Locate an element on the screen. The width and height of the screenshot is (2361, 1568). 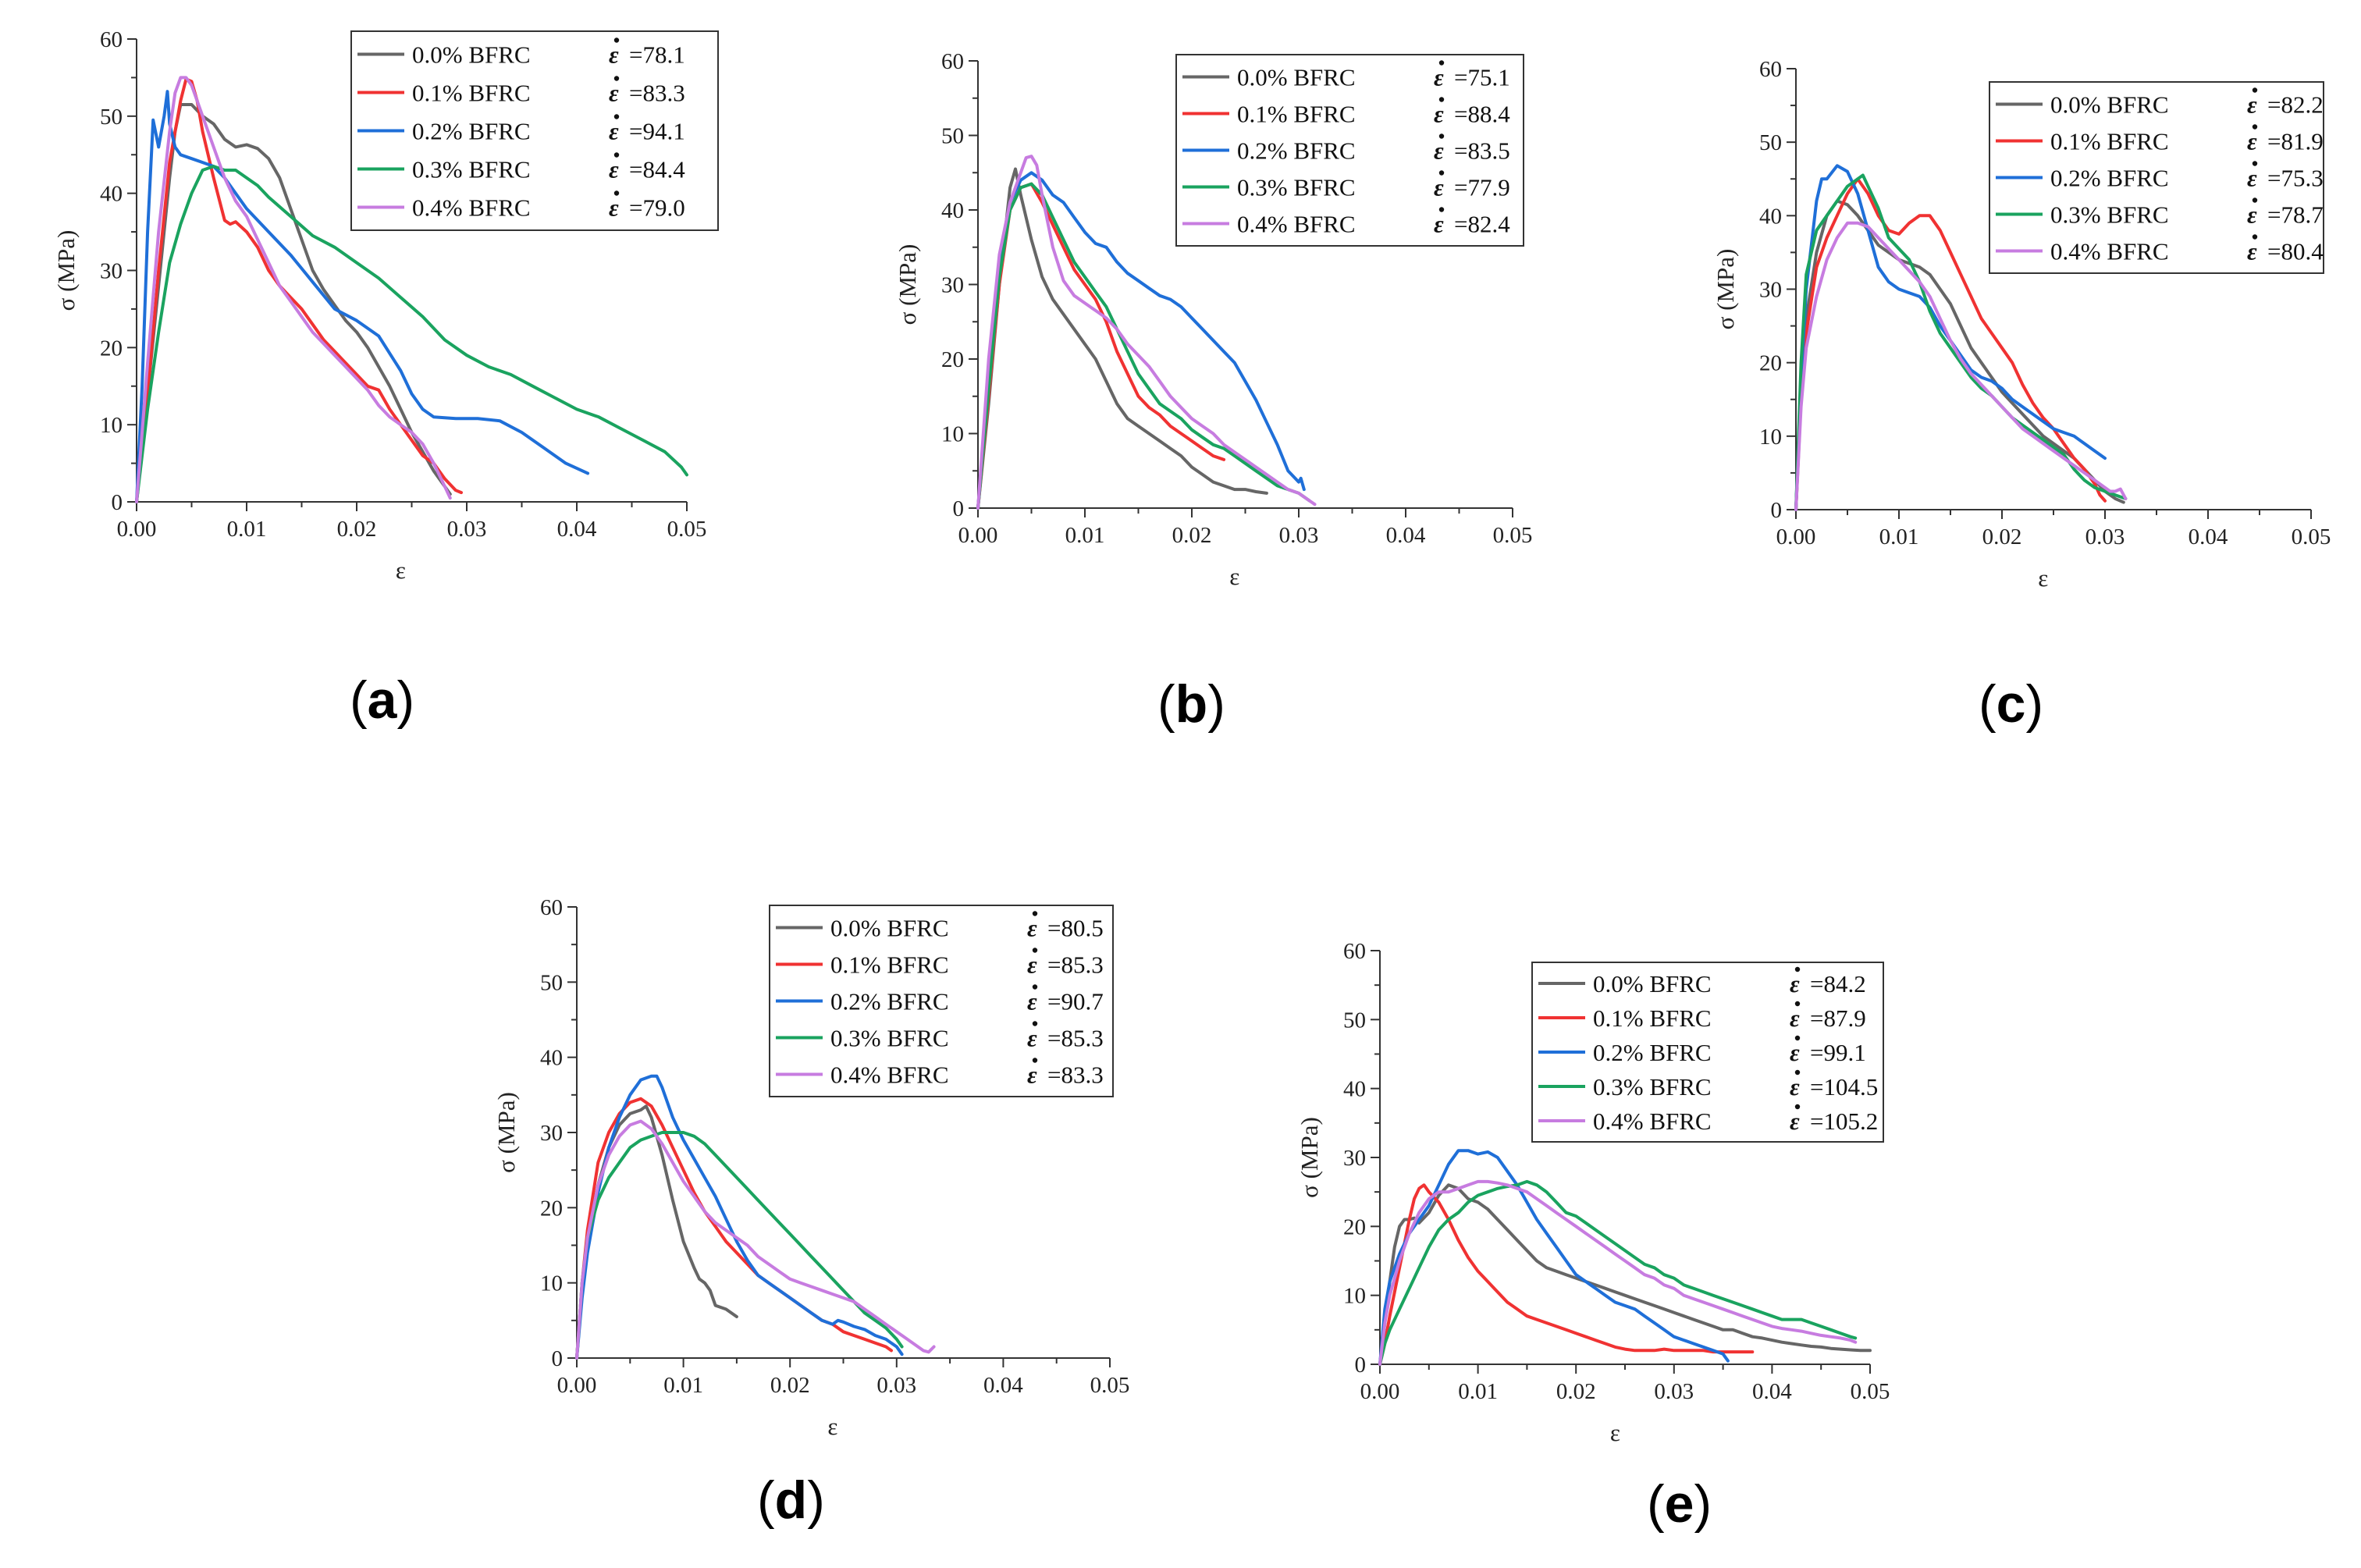
chart-c-y-tick-label: 60 is located at coordinates (1770, 69).